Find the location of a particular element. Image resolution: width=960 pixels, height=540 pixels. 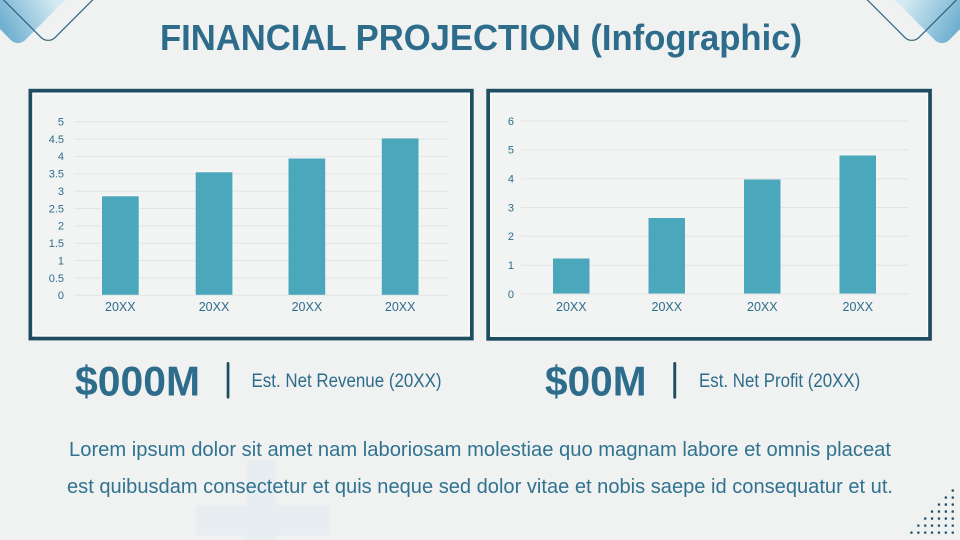

svg-text: Est. Net Revenue (20XX) is located at coordinates (347, 381).